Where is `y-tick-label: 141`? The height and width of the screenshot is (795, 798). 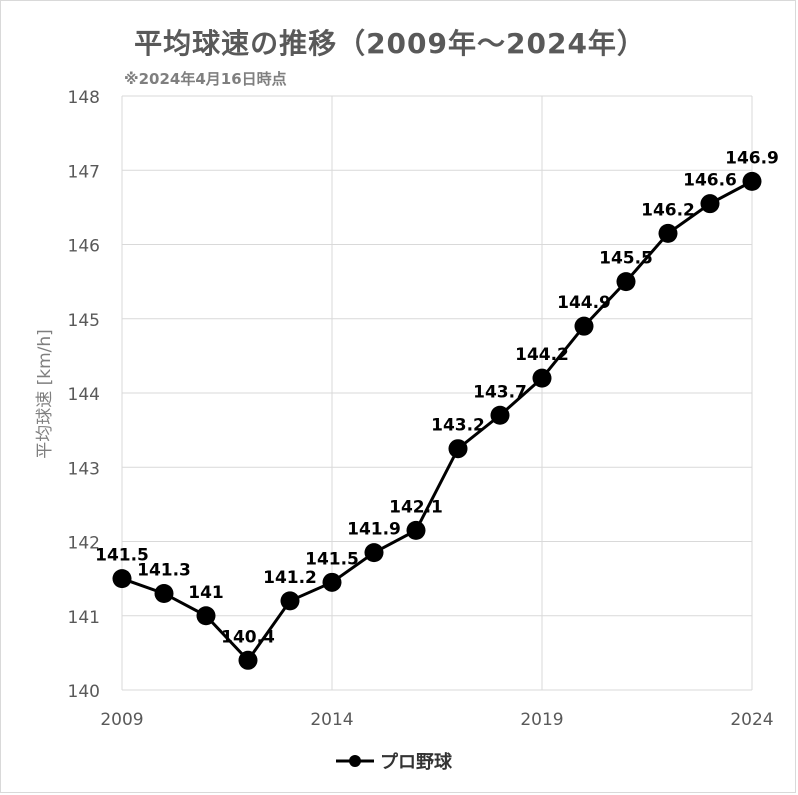 y-tick-label: 141 is located at coordinates (84, 618).